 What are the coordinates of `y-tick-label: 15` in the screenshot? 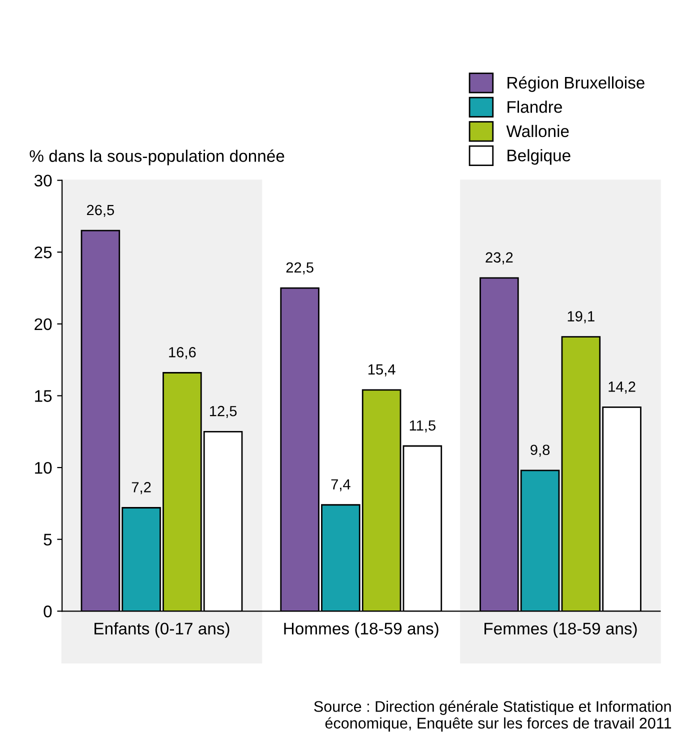 It's located at (43, 396).